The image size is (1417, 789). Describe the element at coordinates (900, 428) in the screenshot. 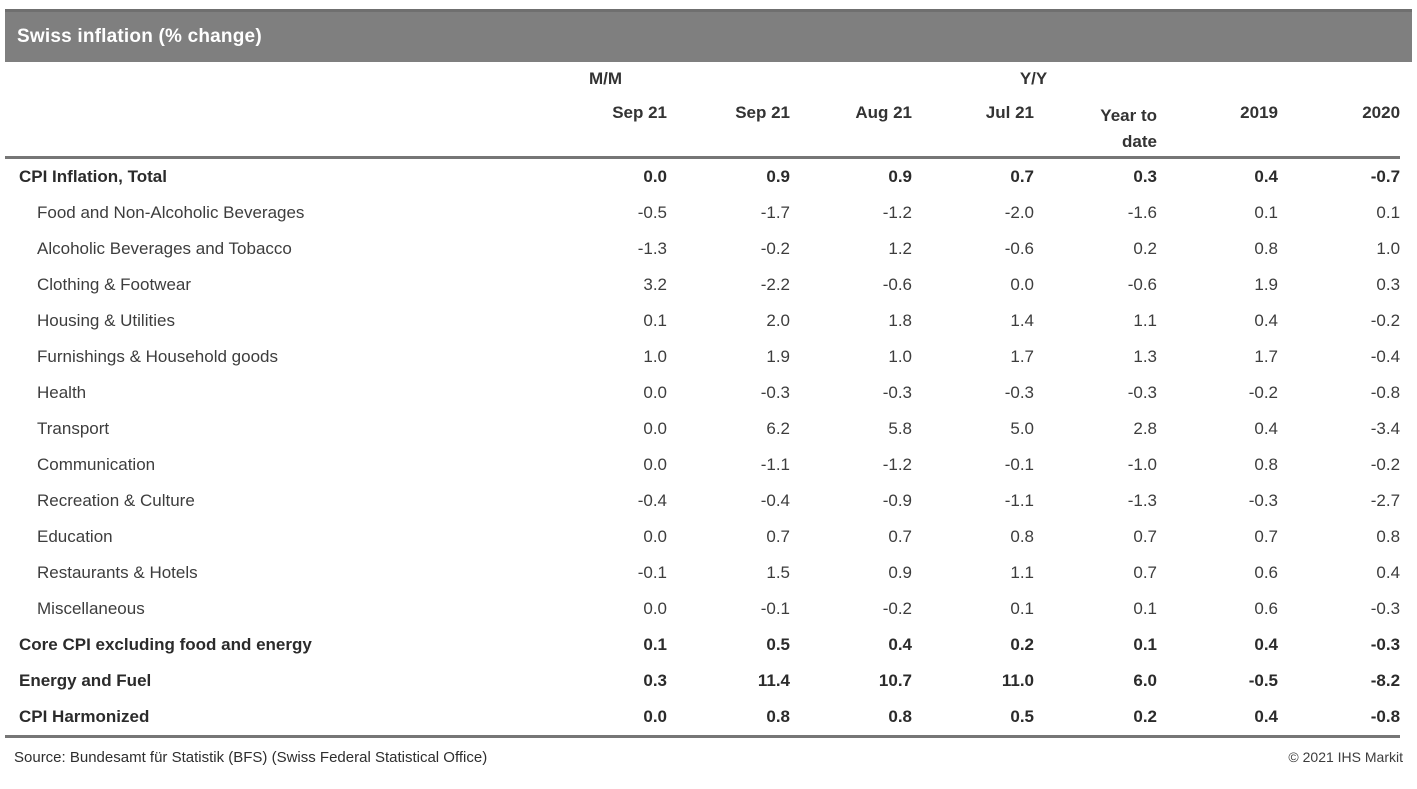

I see `value-cell: 5.8` at that location.